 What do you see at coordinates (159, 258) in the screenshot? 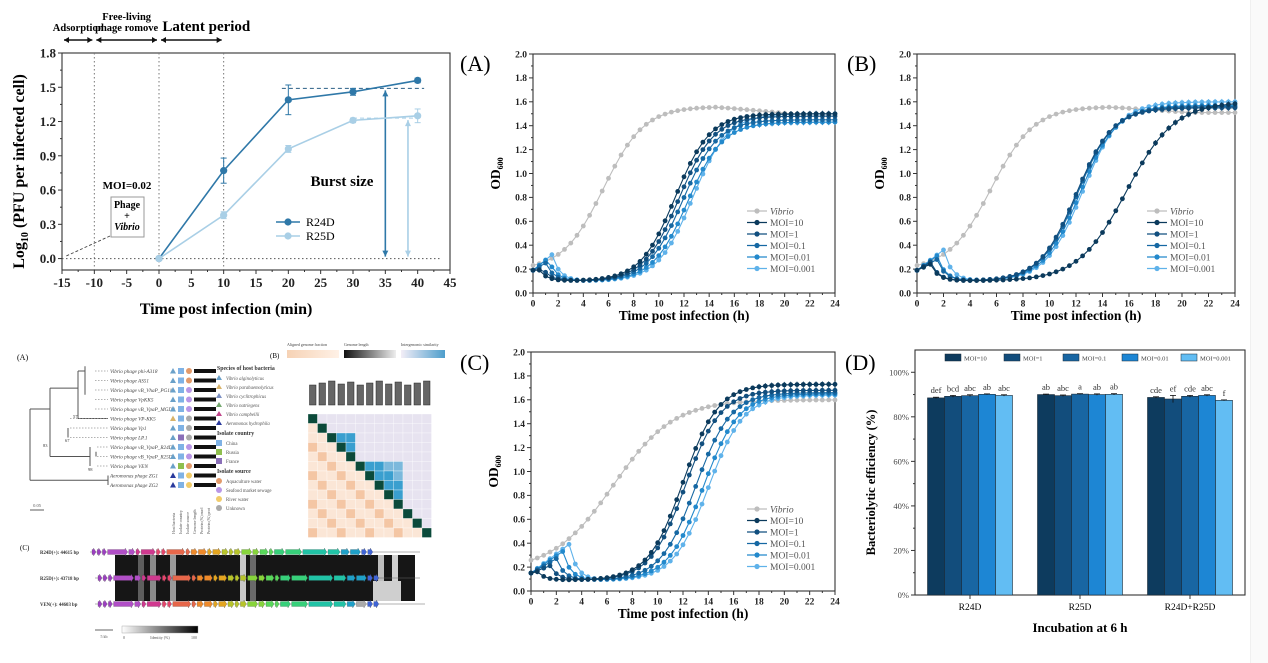
I see `data-point-r25d` at bounding box center [159, 258].